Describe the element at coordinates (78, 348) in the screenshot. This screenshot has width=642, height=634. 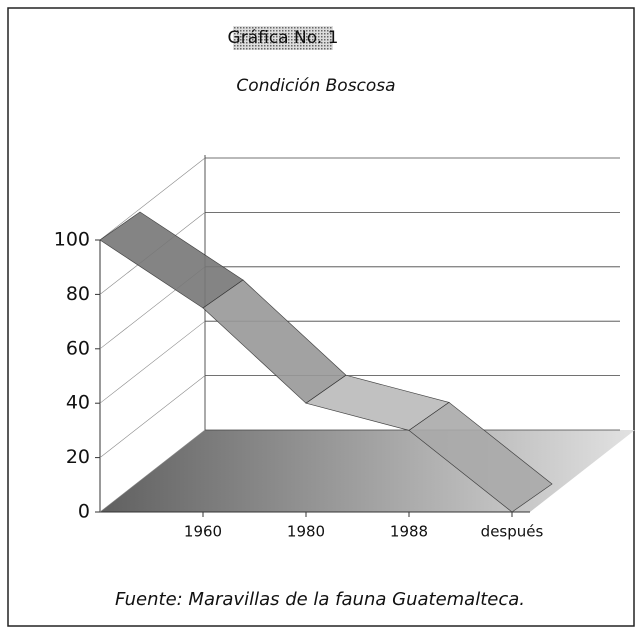
I see `y-tick-label: 60` at that location.